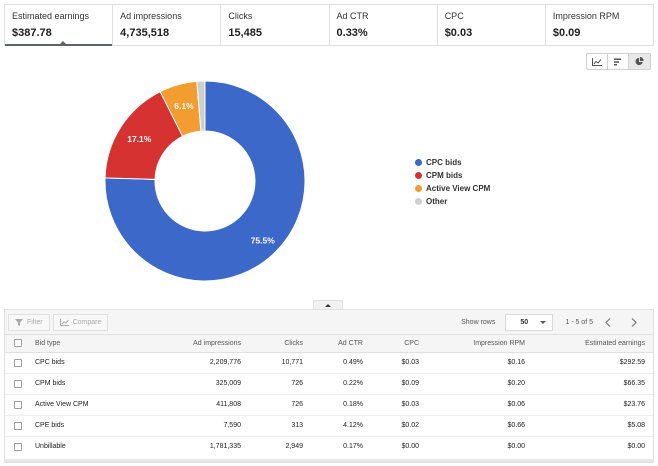  Describe the element at coordinates (634, 322) in the screenshot. I see `next-page-button` at that location.